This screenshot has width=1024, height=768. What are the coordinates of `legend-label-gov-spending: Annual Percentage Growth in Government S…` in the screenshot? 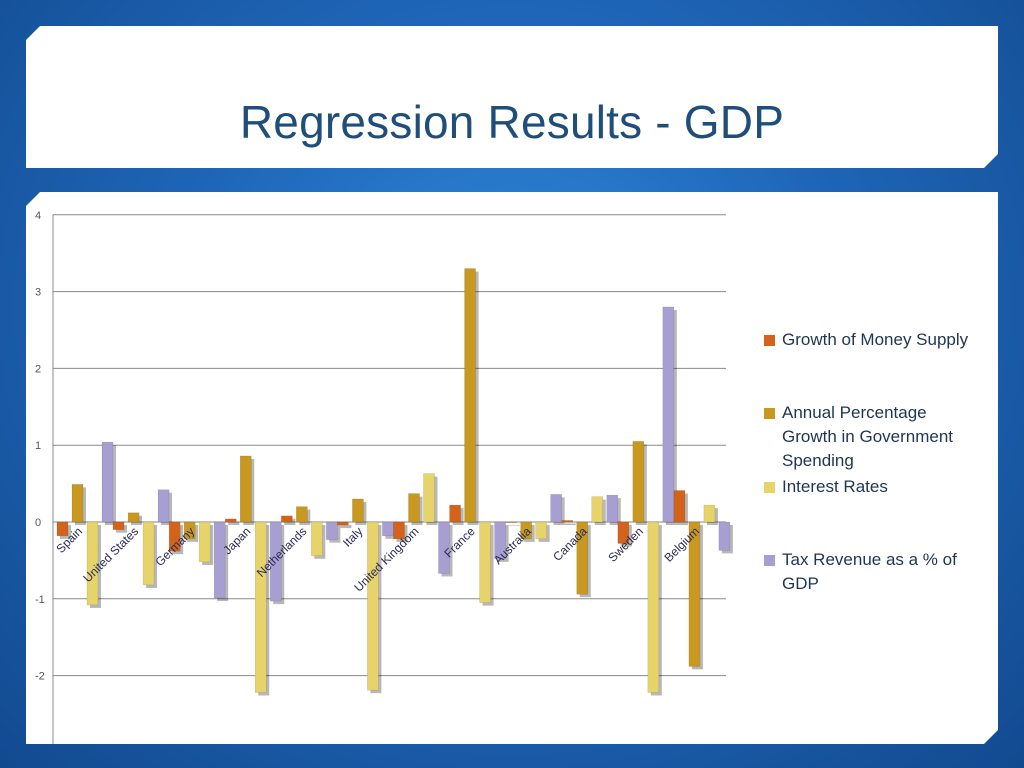 It's located at (868, 436).